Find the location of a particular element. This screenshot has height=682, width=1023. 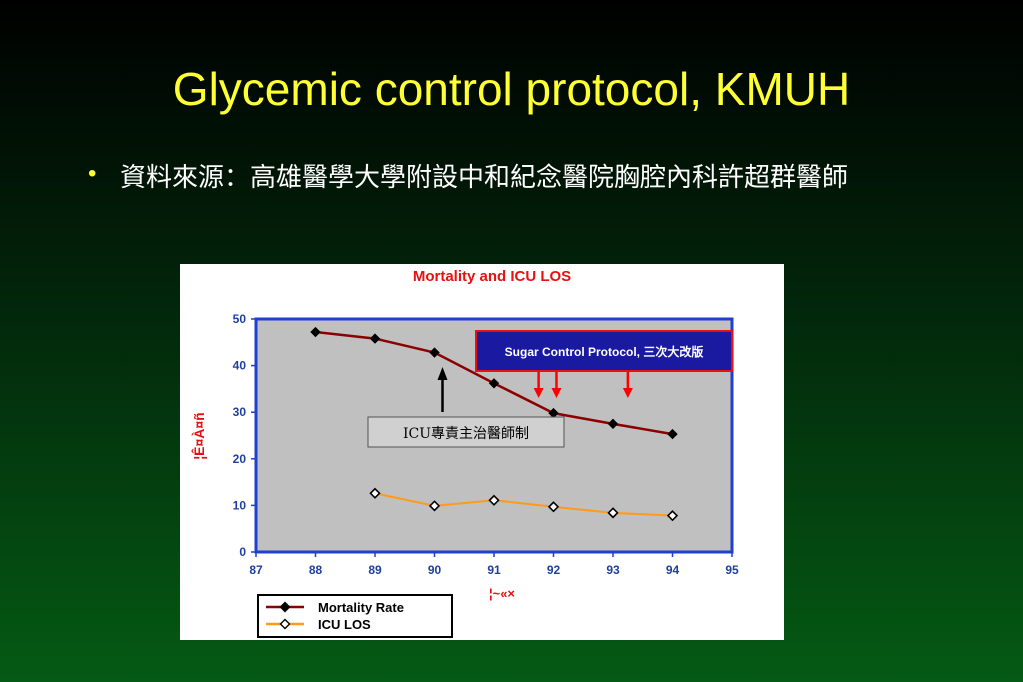

icu-arrow-head is located at coordinates (442, 373).